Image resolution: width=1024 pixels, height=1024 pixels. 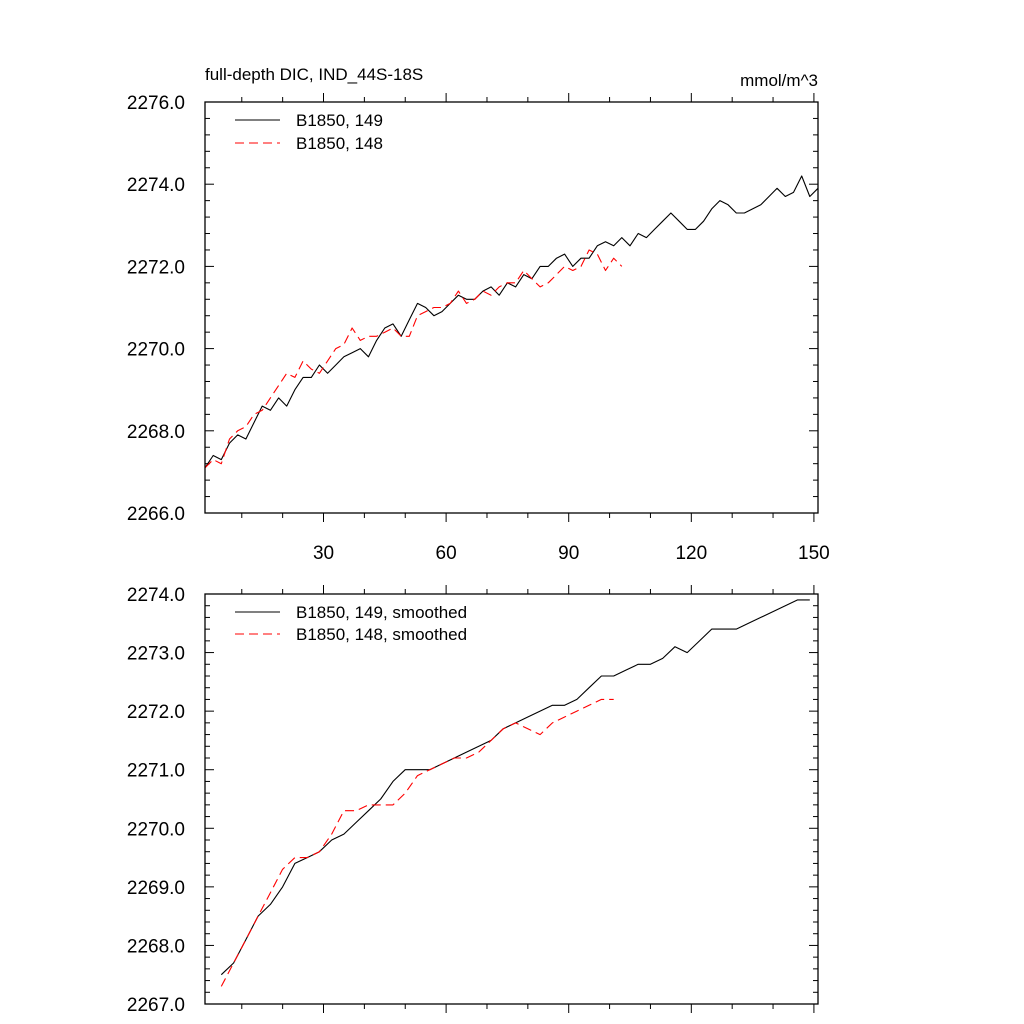 What do you see at coordinates (156, 888) in the screenshot?
I see `y-tick-label: 2269.0` at bounding box center [156, 888].